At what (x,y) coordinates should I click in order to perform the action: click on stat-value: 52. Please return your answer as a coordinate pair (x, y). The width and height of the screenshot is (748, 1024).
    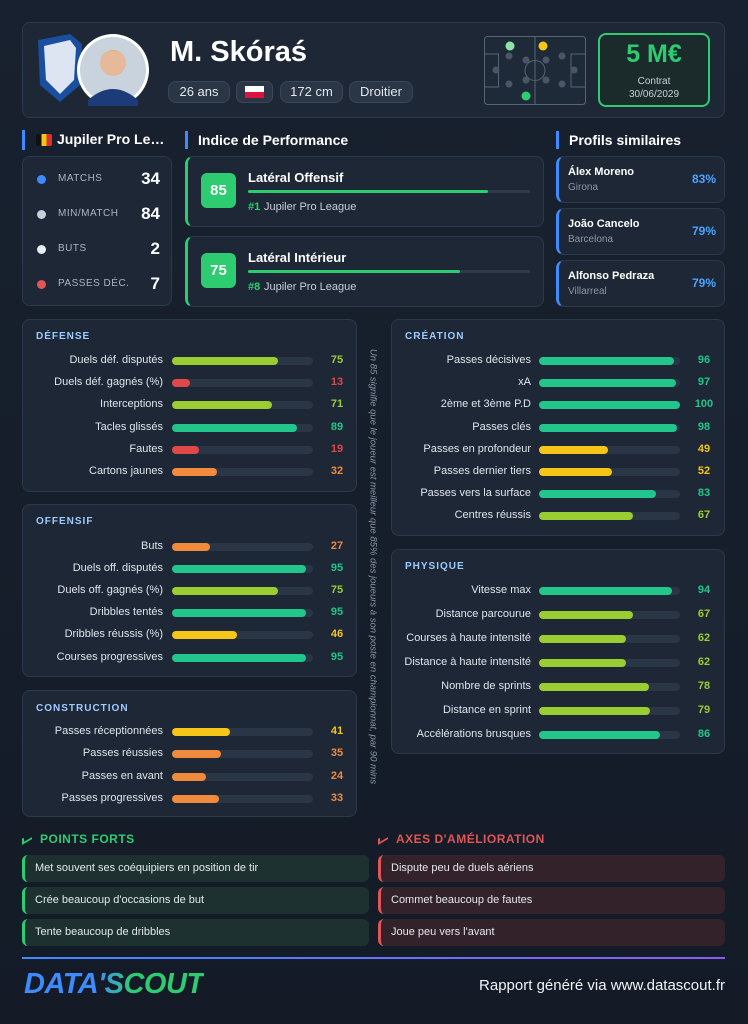
    Looking at the image, I should click on (704, 471).